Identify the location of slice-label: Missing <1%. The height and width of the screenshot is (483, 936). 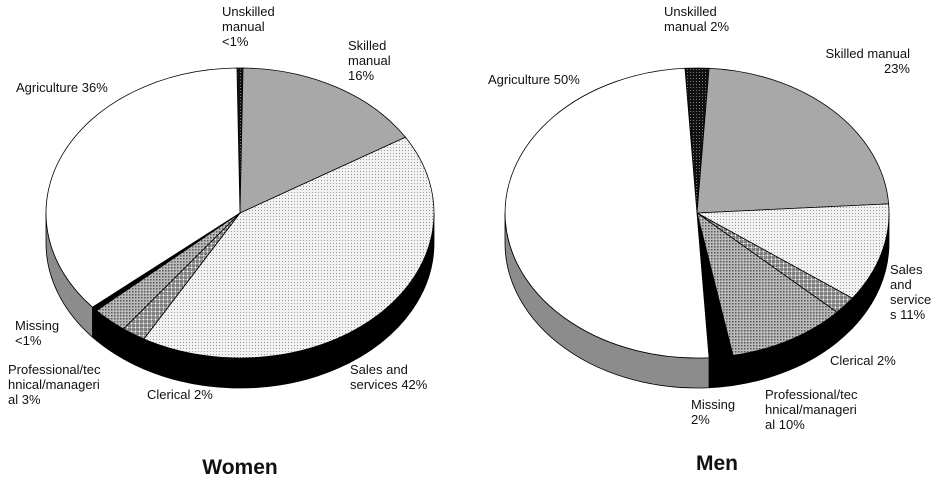
(40, 333).